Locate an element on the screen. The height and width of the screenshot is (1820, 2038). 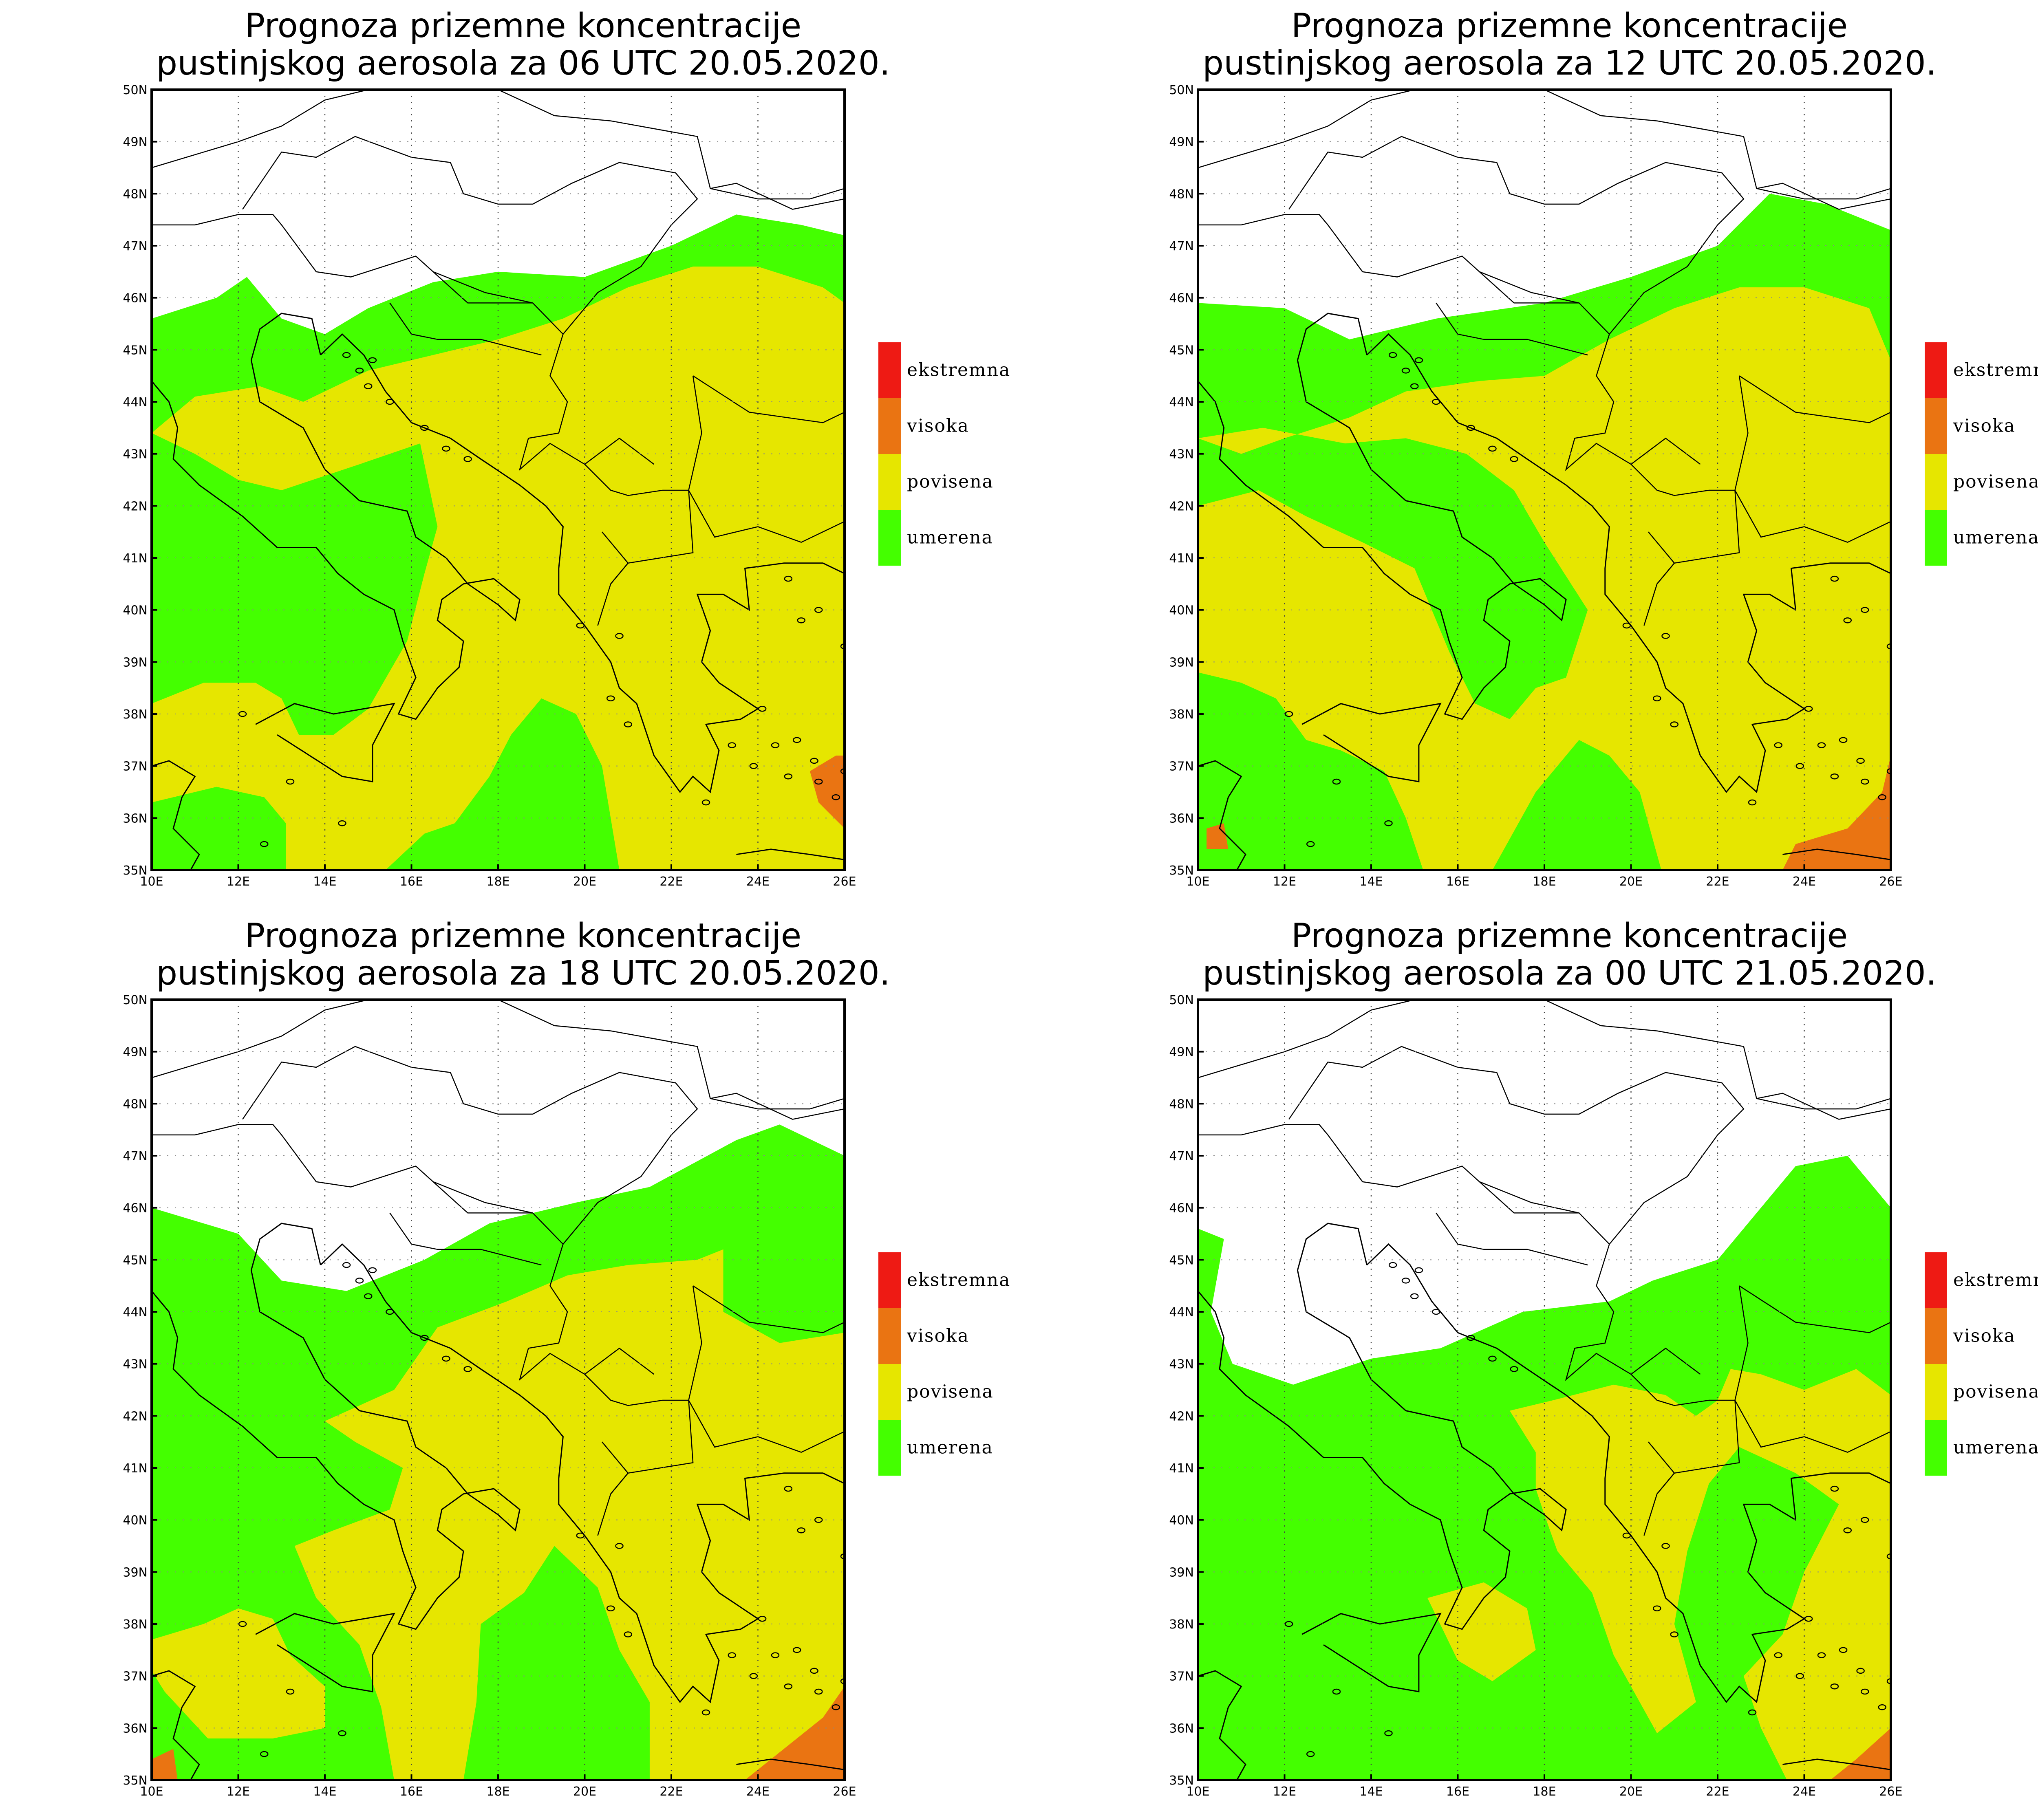
longitude-label: 26E is located at coordinates (845, 882).